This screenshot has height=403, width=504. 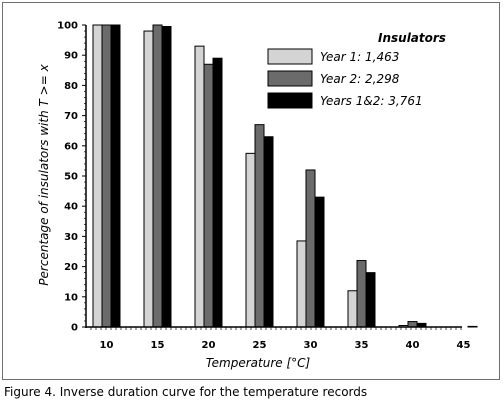 I want to click on x-tick-label: 35, so click(x=362, y=345).